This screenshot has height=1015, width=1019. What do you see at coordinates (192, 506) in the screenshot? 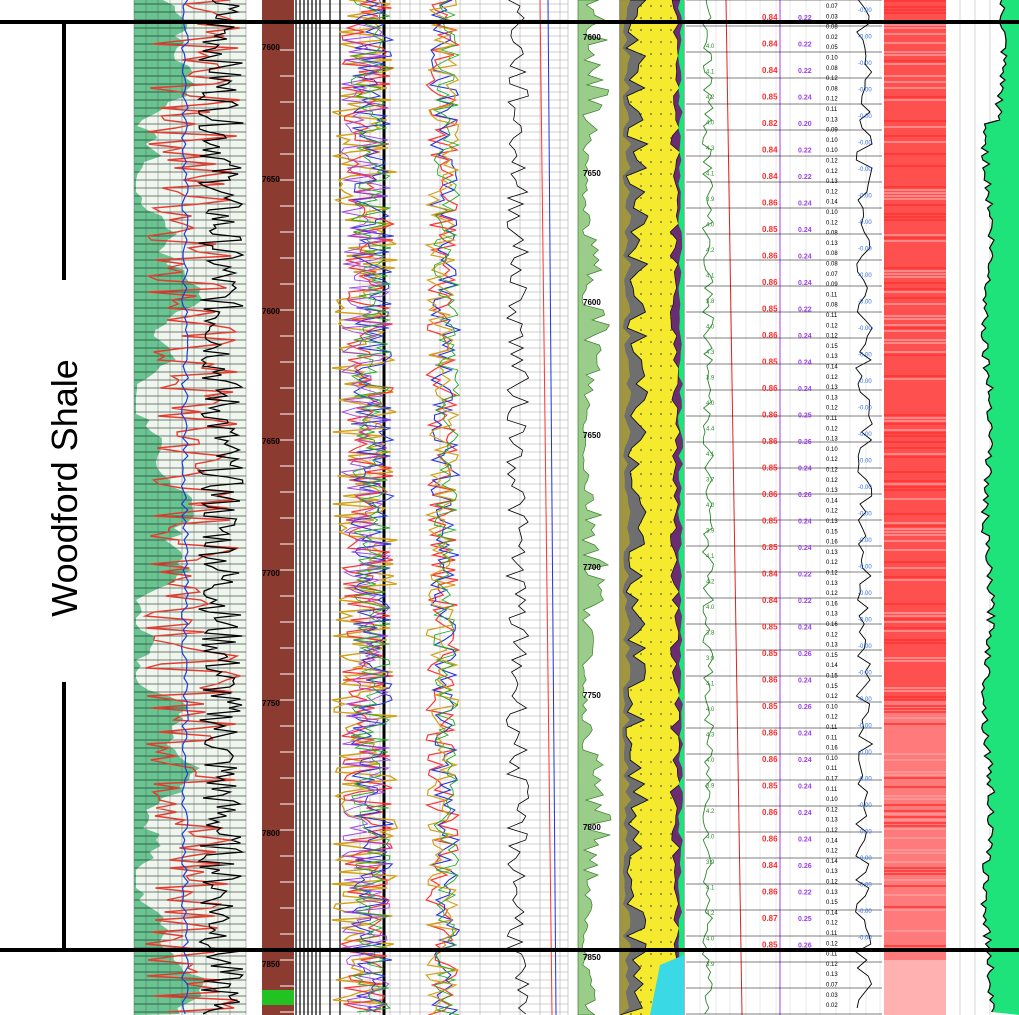
I see `gamma-curve-red` at bounding box center [192, 506].